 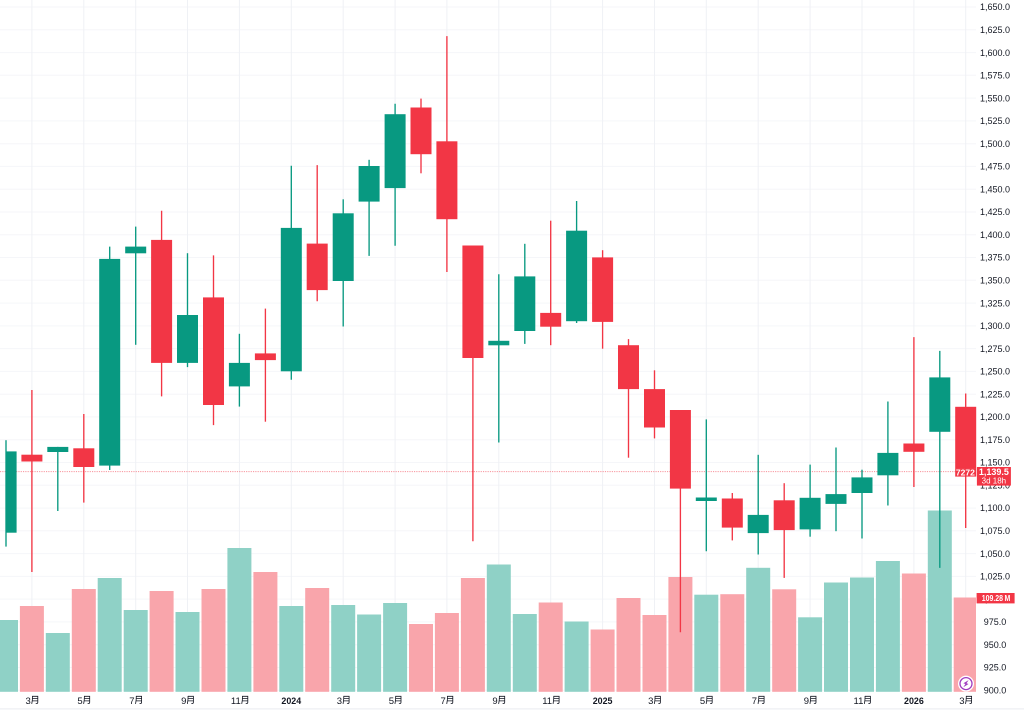 What do you see at coordinates (995, 53) in the screenshot?
I see `svg-text: 1,600.0` at bounding box center [995, 53].